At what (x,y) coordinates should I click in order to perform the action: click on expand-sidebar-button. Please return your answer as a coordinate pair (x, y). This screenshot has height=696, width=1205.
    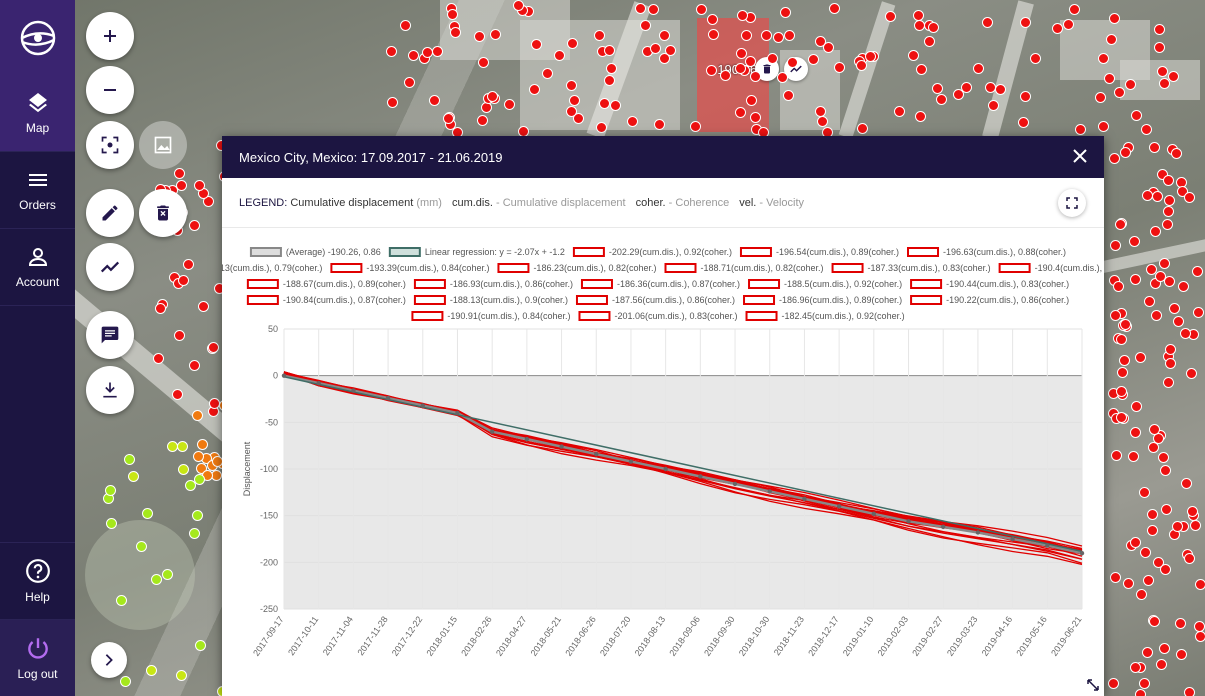
    Looking at the image, I should click on (109, 660).